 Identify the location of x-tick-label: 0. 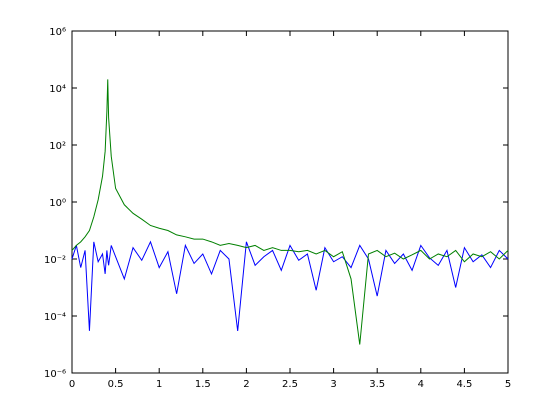
(72, 384).